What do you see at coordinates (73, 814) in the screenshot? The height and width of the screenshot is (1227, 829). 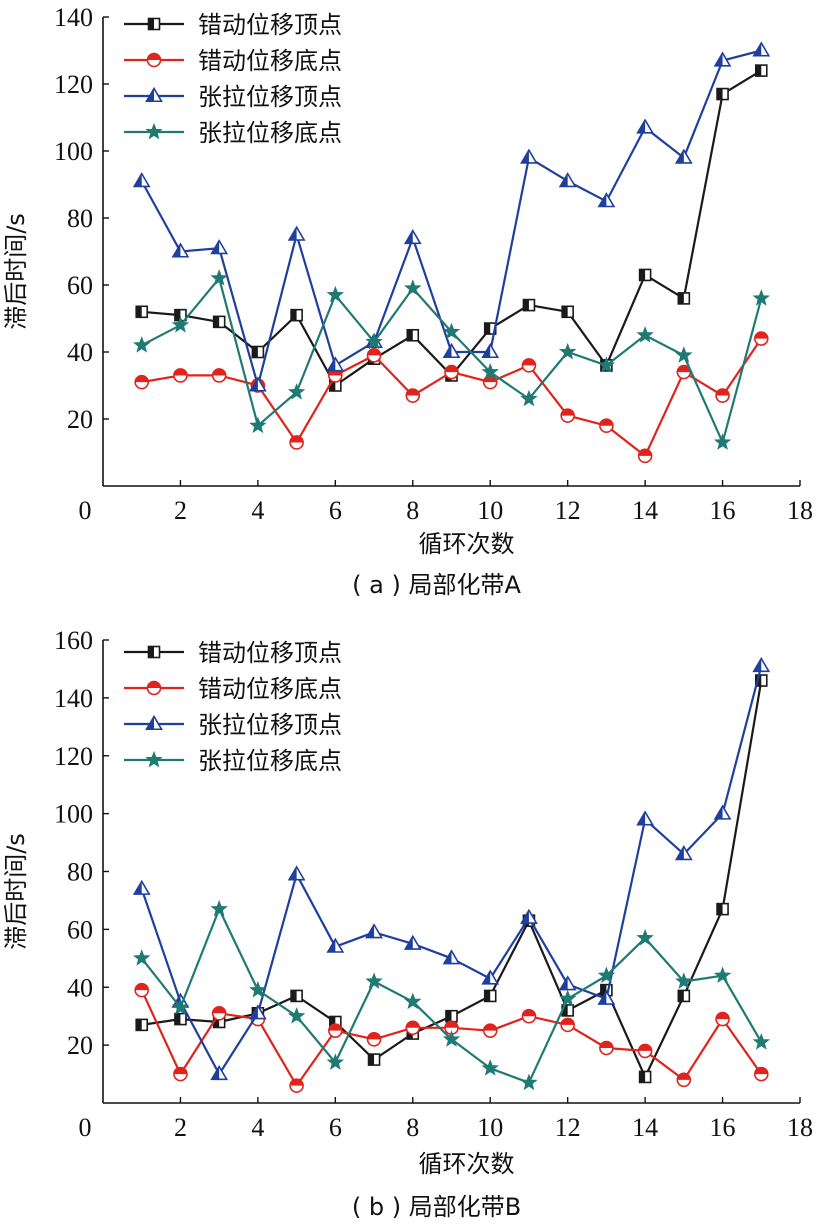 I see `y-tick-label: 100` at bounding box center [73, 814].